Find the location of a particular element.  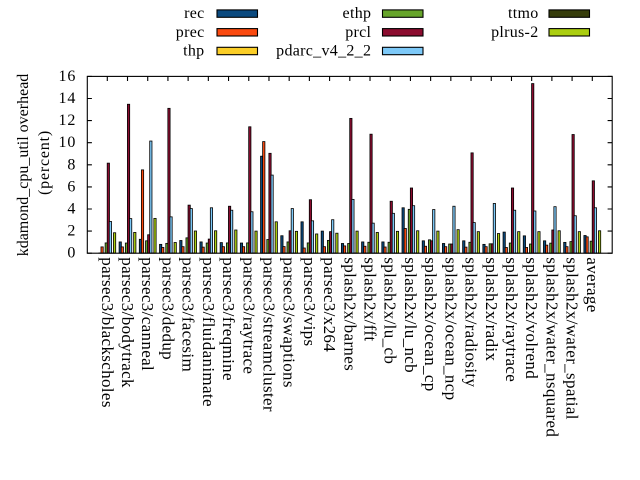

svg-text: parsec3/bodytrack is located at coordinates (127, 322).